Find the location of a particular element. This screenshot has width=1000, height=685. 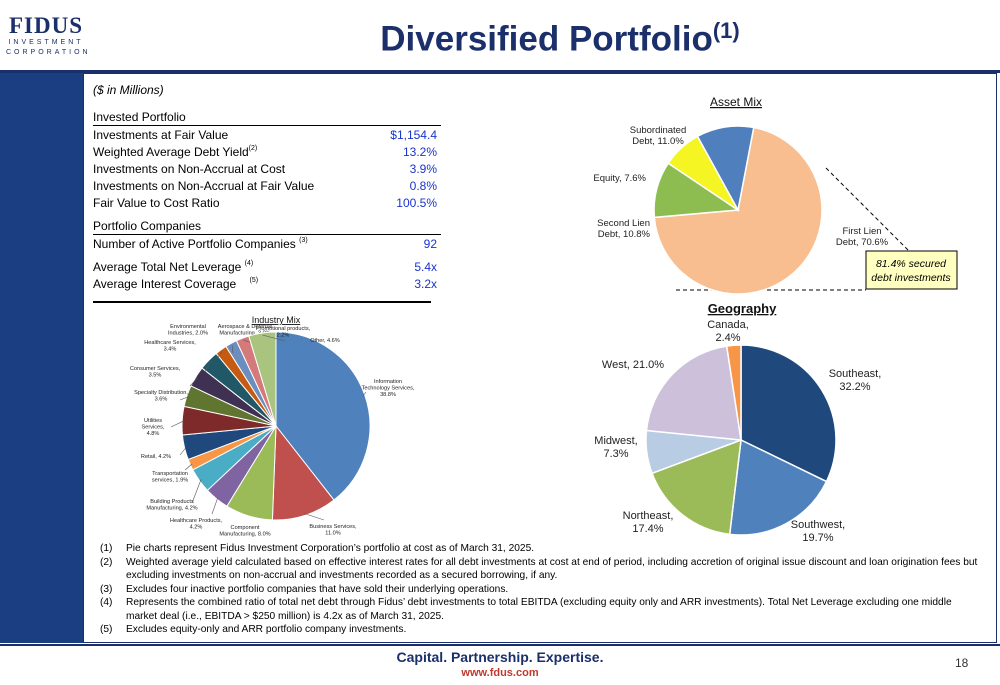

industry-mix-label-building-products-manufacturing: Manufacturing, 4.2% is located at coordinates (171, 509).